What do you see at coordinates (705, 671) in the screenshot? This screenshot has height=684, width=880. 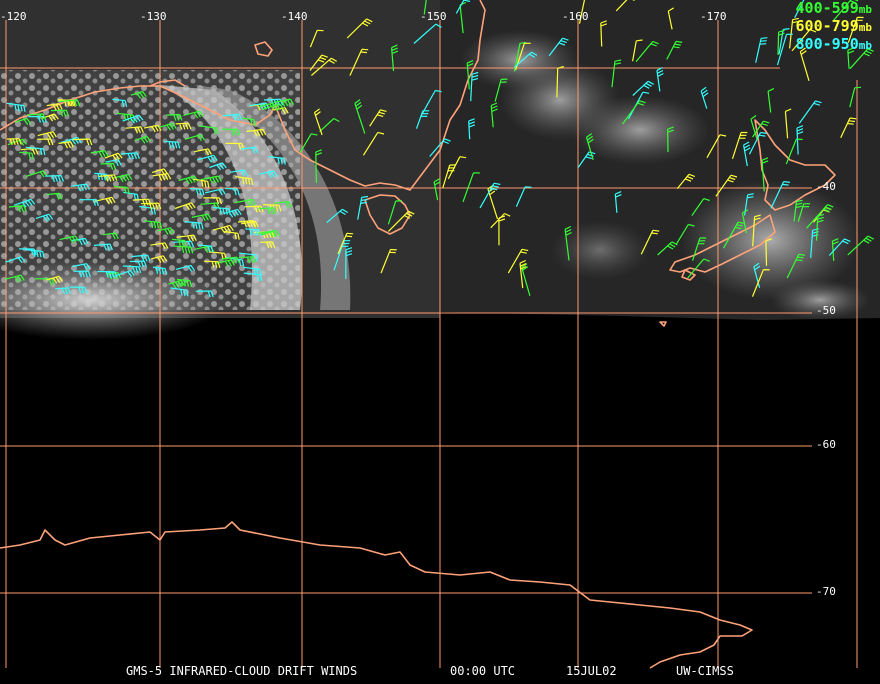 I see `source-label: UW-CIMSS` at bounding box center [705, 671].